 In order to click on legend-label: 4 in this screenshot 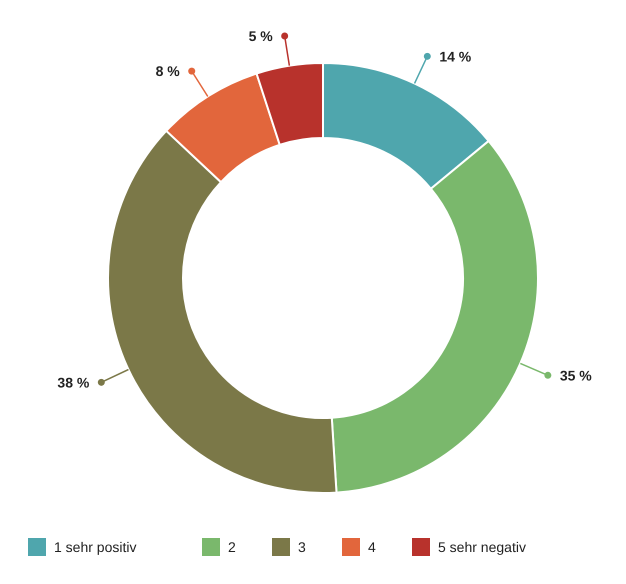, I will do `click(372, 547)`.